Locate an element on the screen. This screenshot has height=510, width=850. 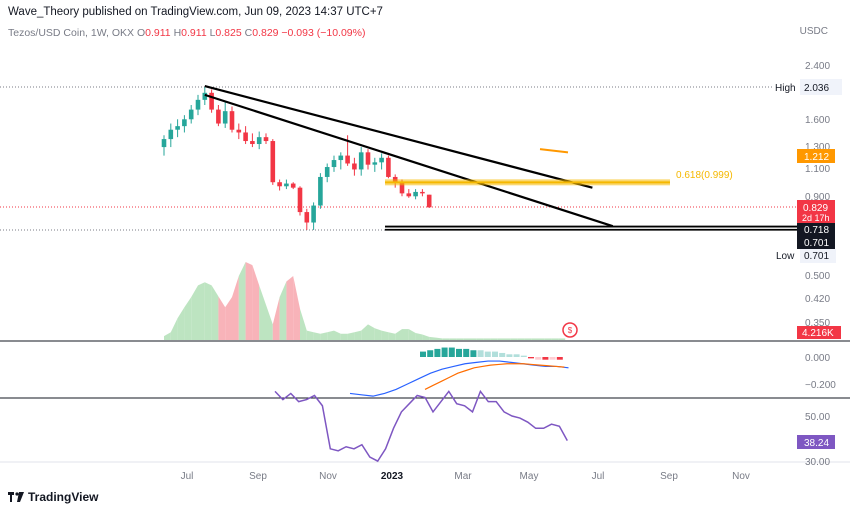
close-value: 0.829 is located at coordinates (265, 33).